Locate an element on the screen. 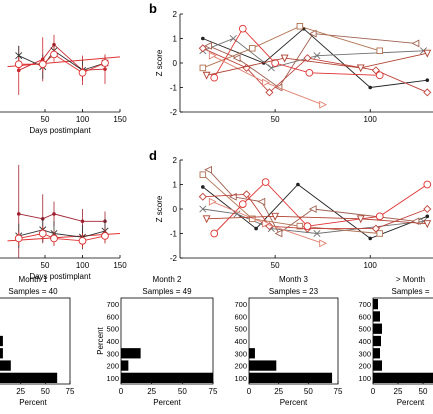 The image size is (433, 414). c-x-tick-label: 100 is located at coordinates (83, 265).